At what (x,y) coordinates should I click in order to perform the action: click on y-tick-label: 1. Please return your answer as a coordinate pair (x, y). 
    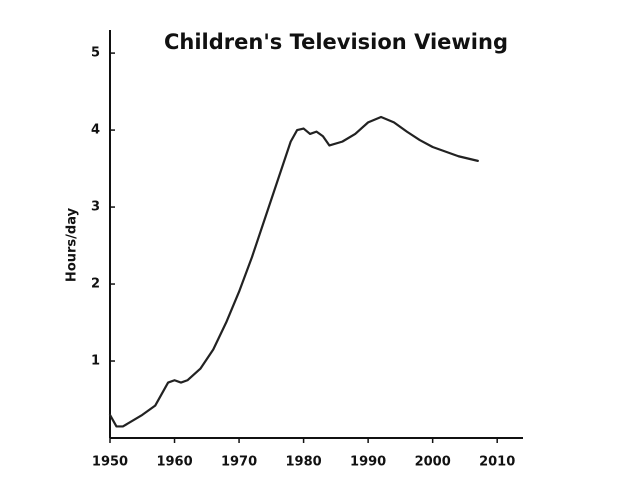
    Looking at the image, I should click on (95, 361).